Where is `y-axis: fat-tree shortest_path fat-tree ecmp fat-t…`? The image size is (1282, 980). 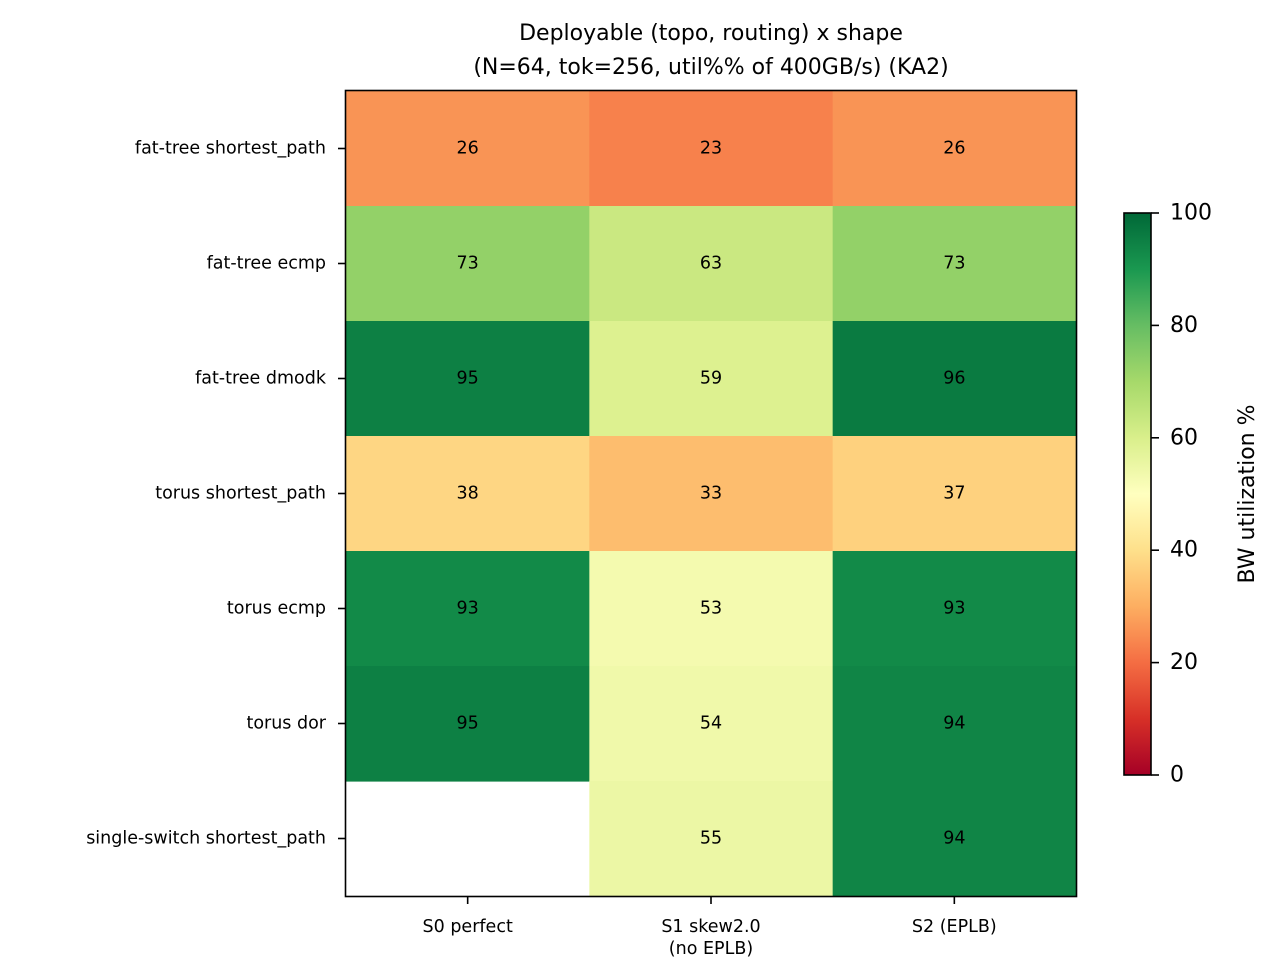
y-axis: fat-tree shortest_path fat-tree ecmp fat-t… is located at coordinates (216, 494).